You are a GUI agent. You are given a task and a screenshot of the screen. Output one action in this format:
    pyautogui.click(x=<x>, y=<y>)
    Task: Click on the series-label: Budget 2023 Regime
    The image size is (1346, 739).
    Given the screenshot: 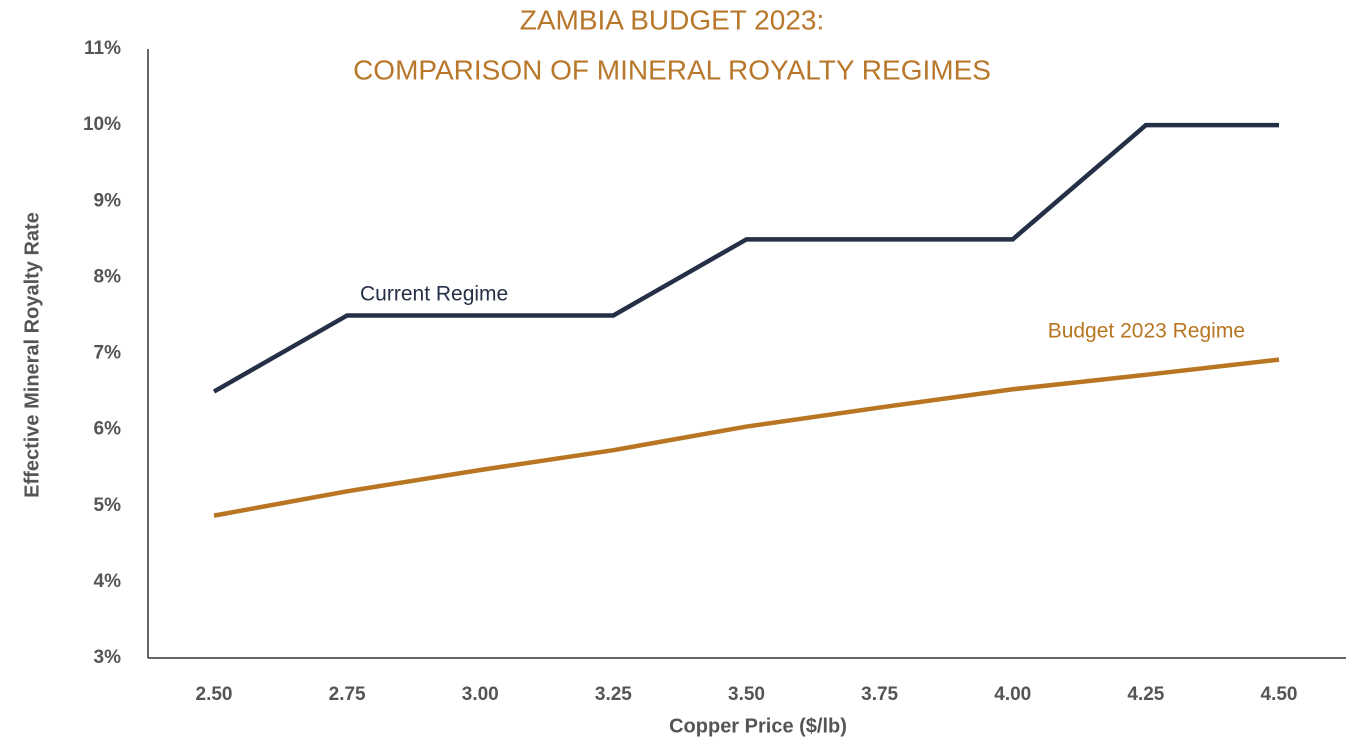 What is the action you would take?
    pyautogui.click(x=1146, y=331)
    